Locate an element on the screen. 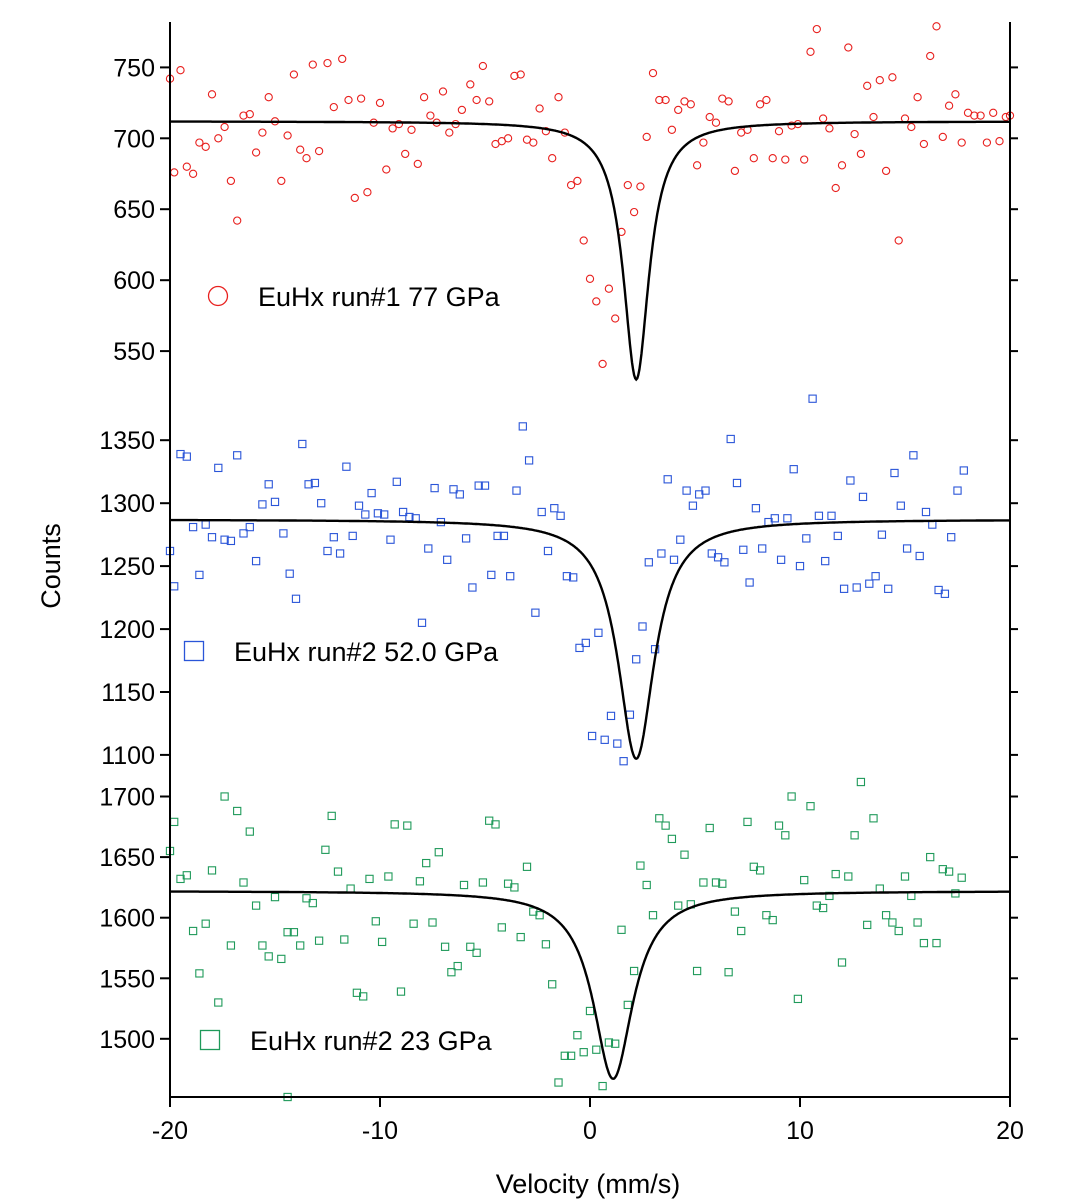 This screenshot has width=1083, height=1200. y-tick-label: 1500 is located at coordinates (127, 1040).